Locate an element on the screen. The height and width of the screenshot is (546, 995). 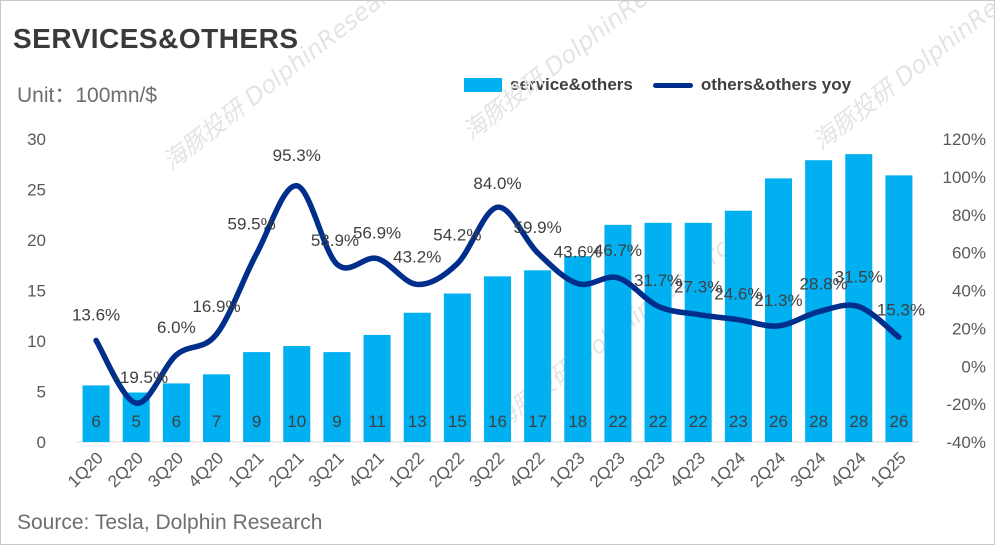
line-data-label: 95.3% is located at coordinates (297, 155).